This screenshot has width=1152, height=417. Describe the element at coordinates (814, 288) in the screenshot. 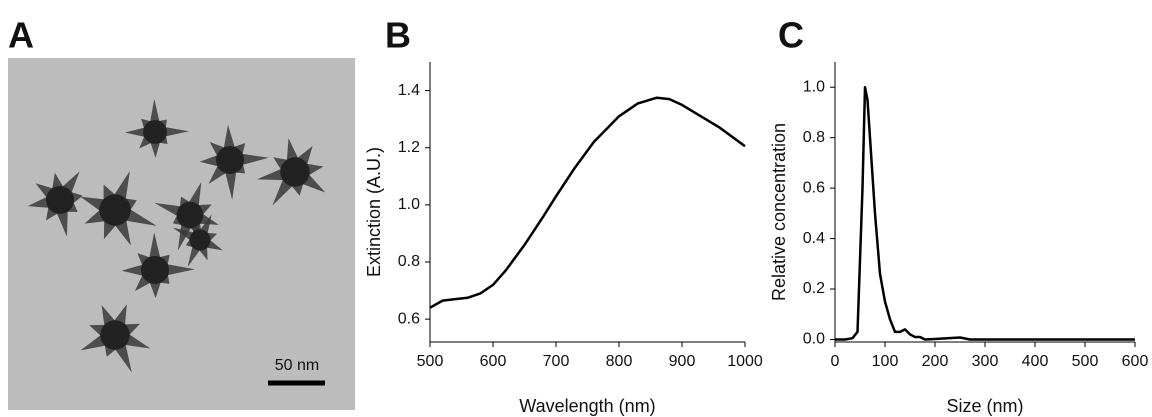

I see `y-tick-label: 0.2` at that location.